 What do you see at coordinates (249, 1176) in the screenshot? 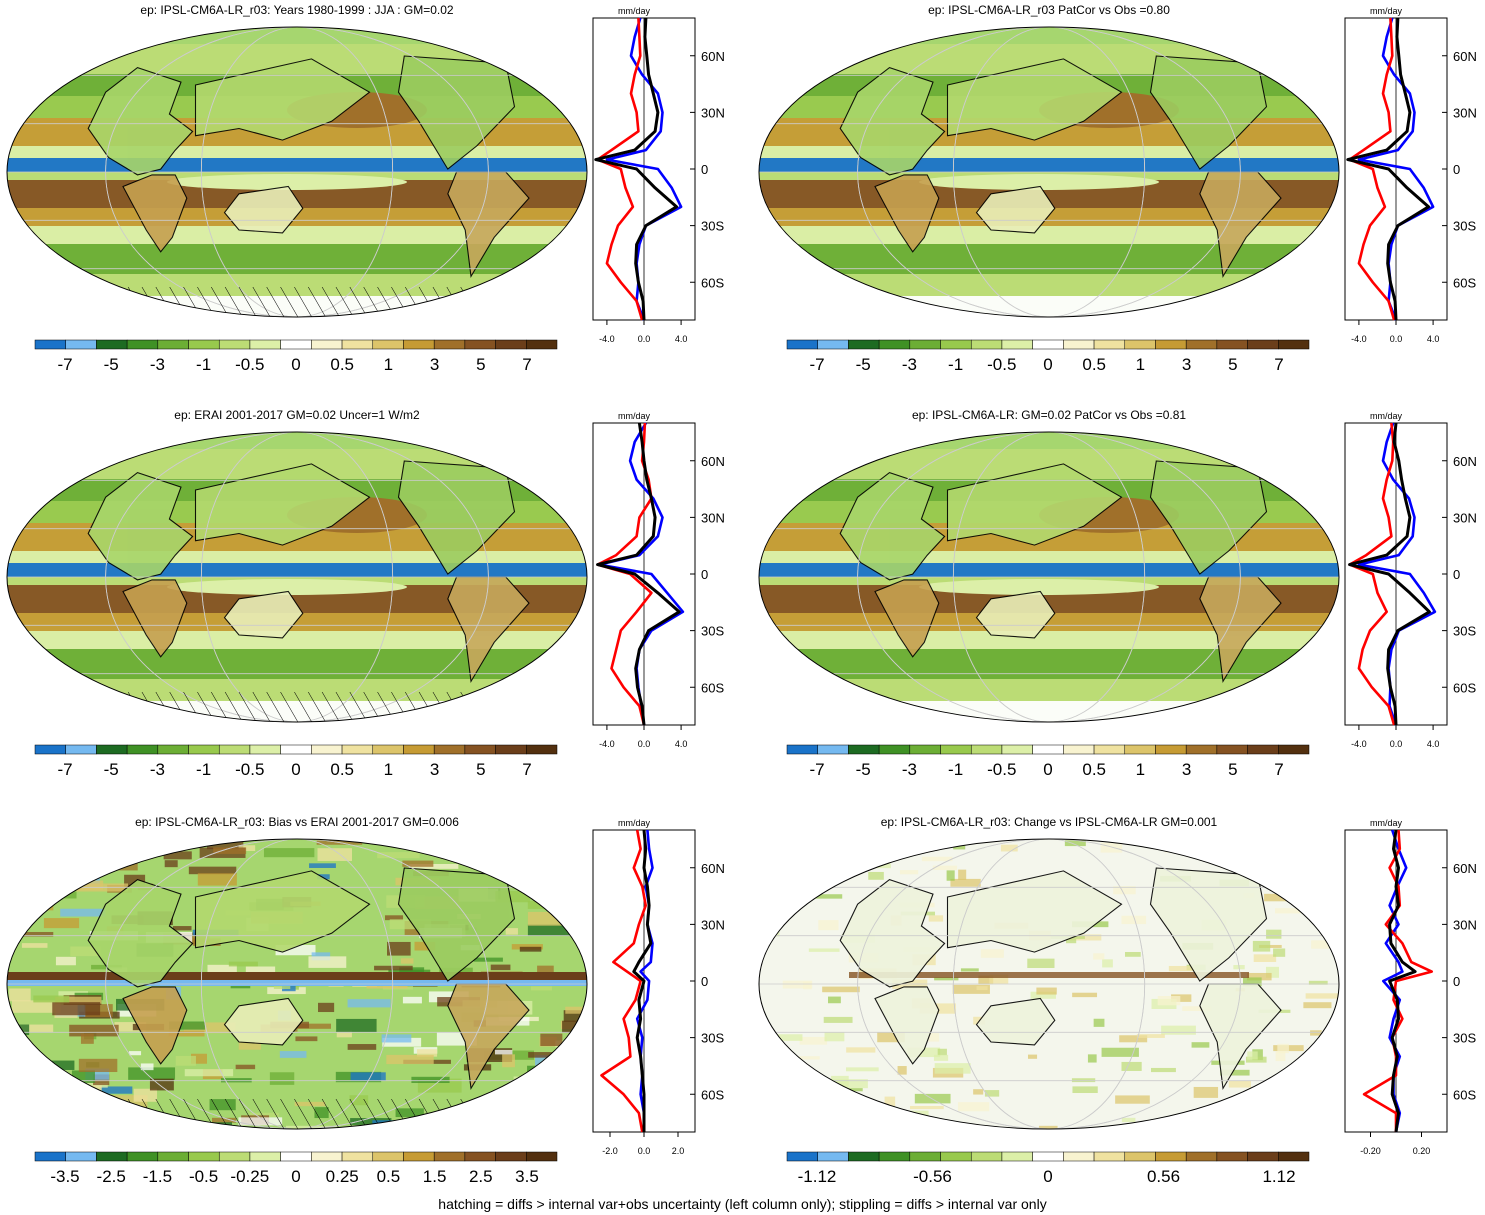
I see `colorbar-label: -0.25` at bounding box center [249, 1176].